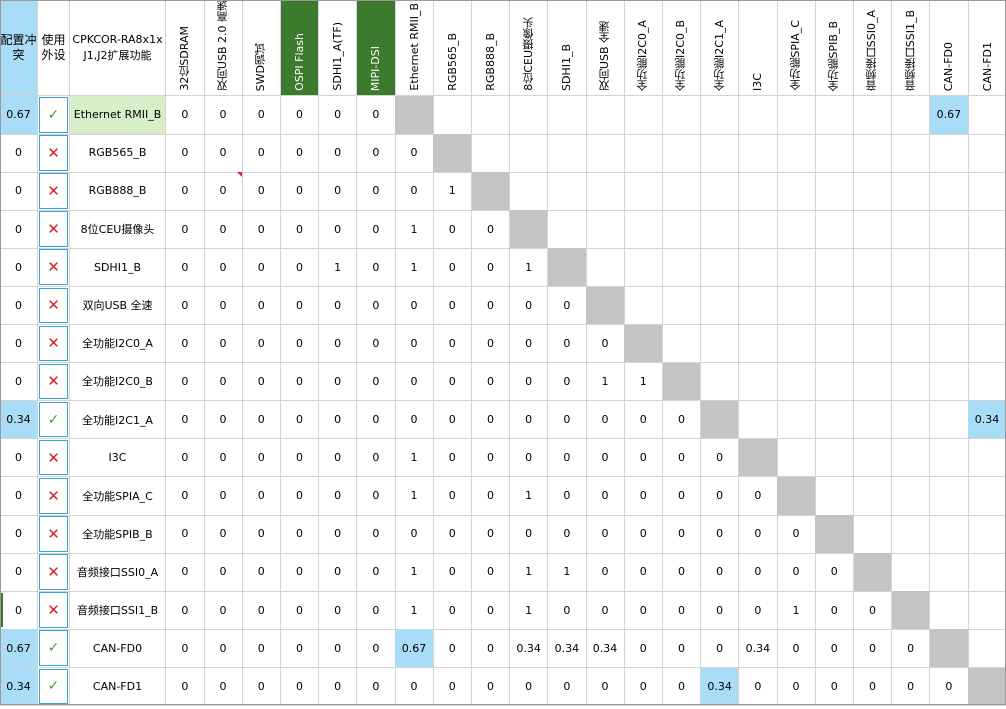 Image resolution: width=1006 pixels, height=709 pixels. What do you see at coordinates (118, 229) in the screenshot?
I see `row-name: 8位CEU摄像头` at bounding box center [118, 229].